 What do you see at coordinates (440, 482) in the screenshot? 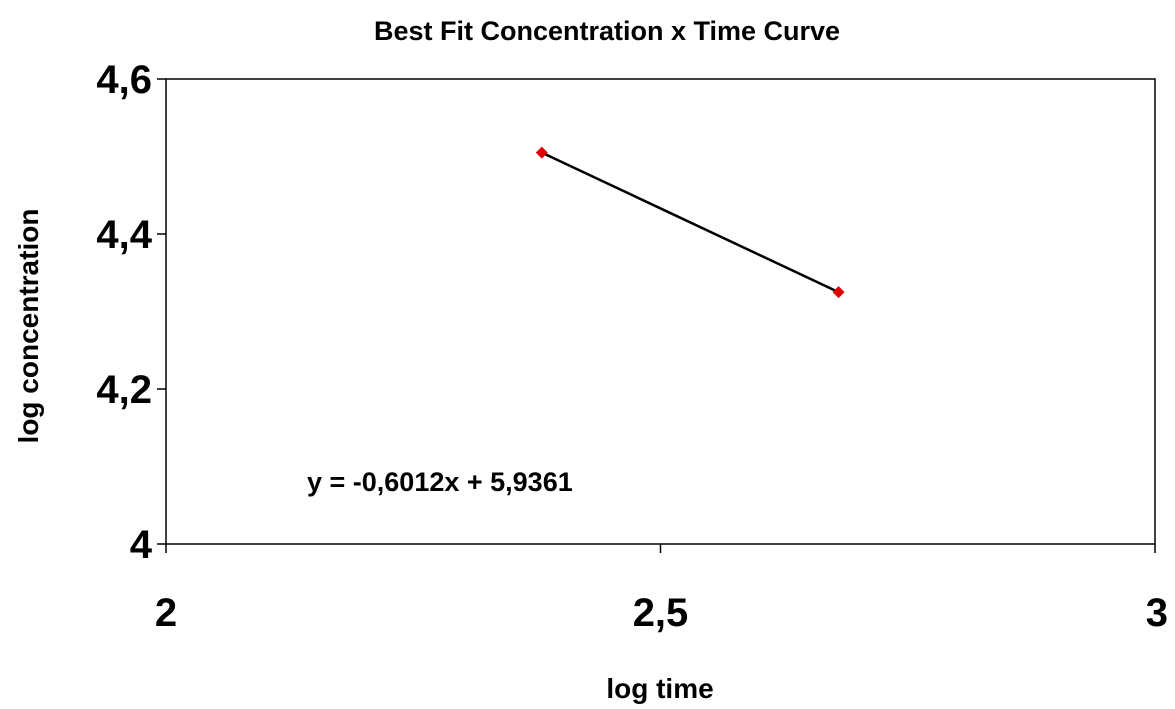
I see `trendline-equation: y = -0,6012x + 5,9361` at bounding box center [440, 482].